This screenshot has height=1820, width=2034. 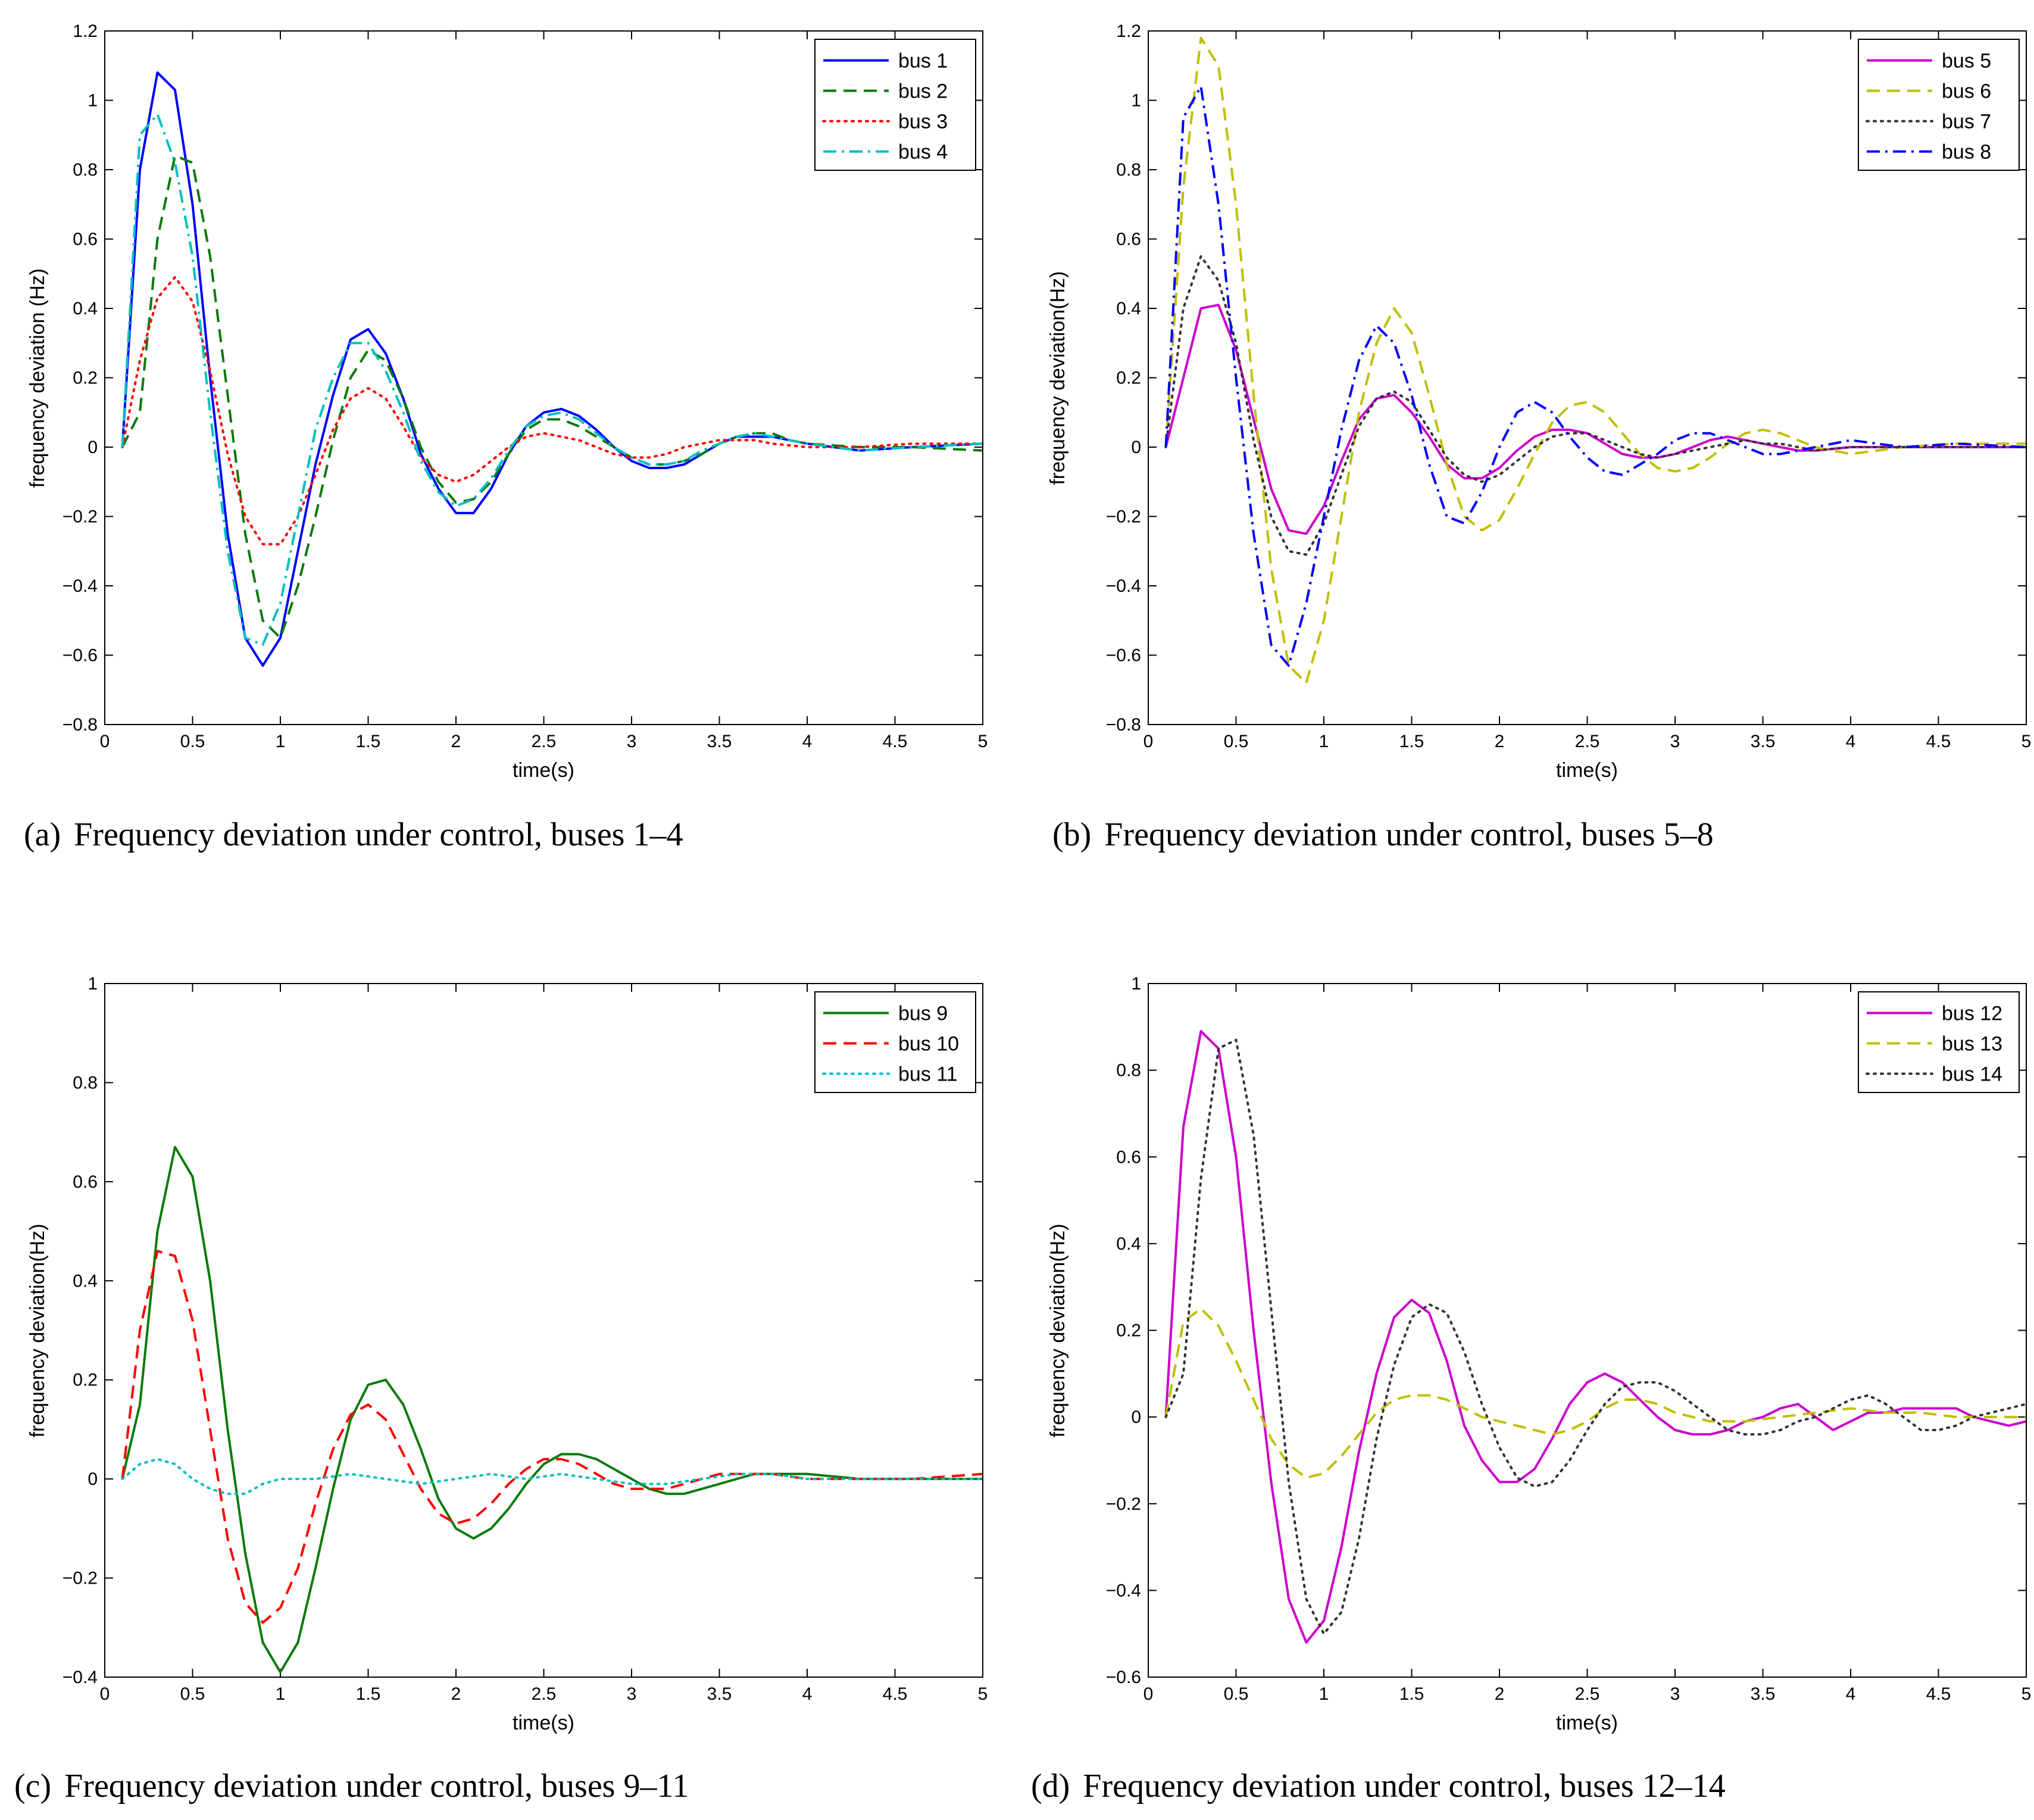 I want to click on legend-entry: bus 11, so click(x=928, y=1074).